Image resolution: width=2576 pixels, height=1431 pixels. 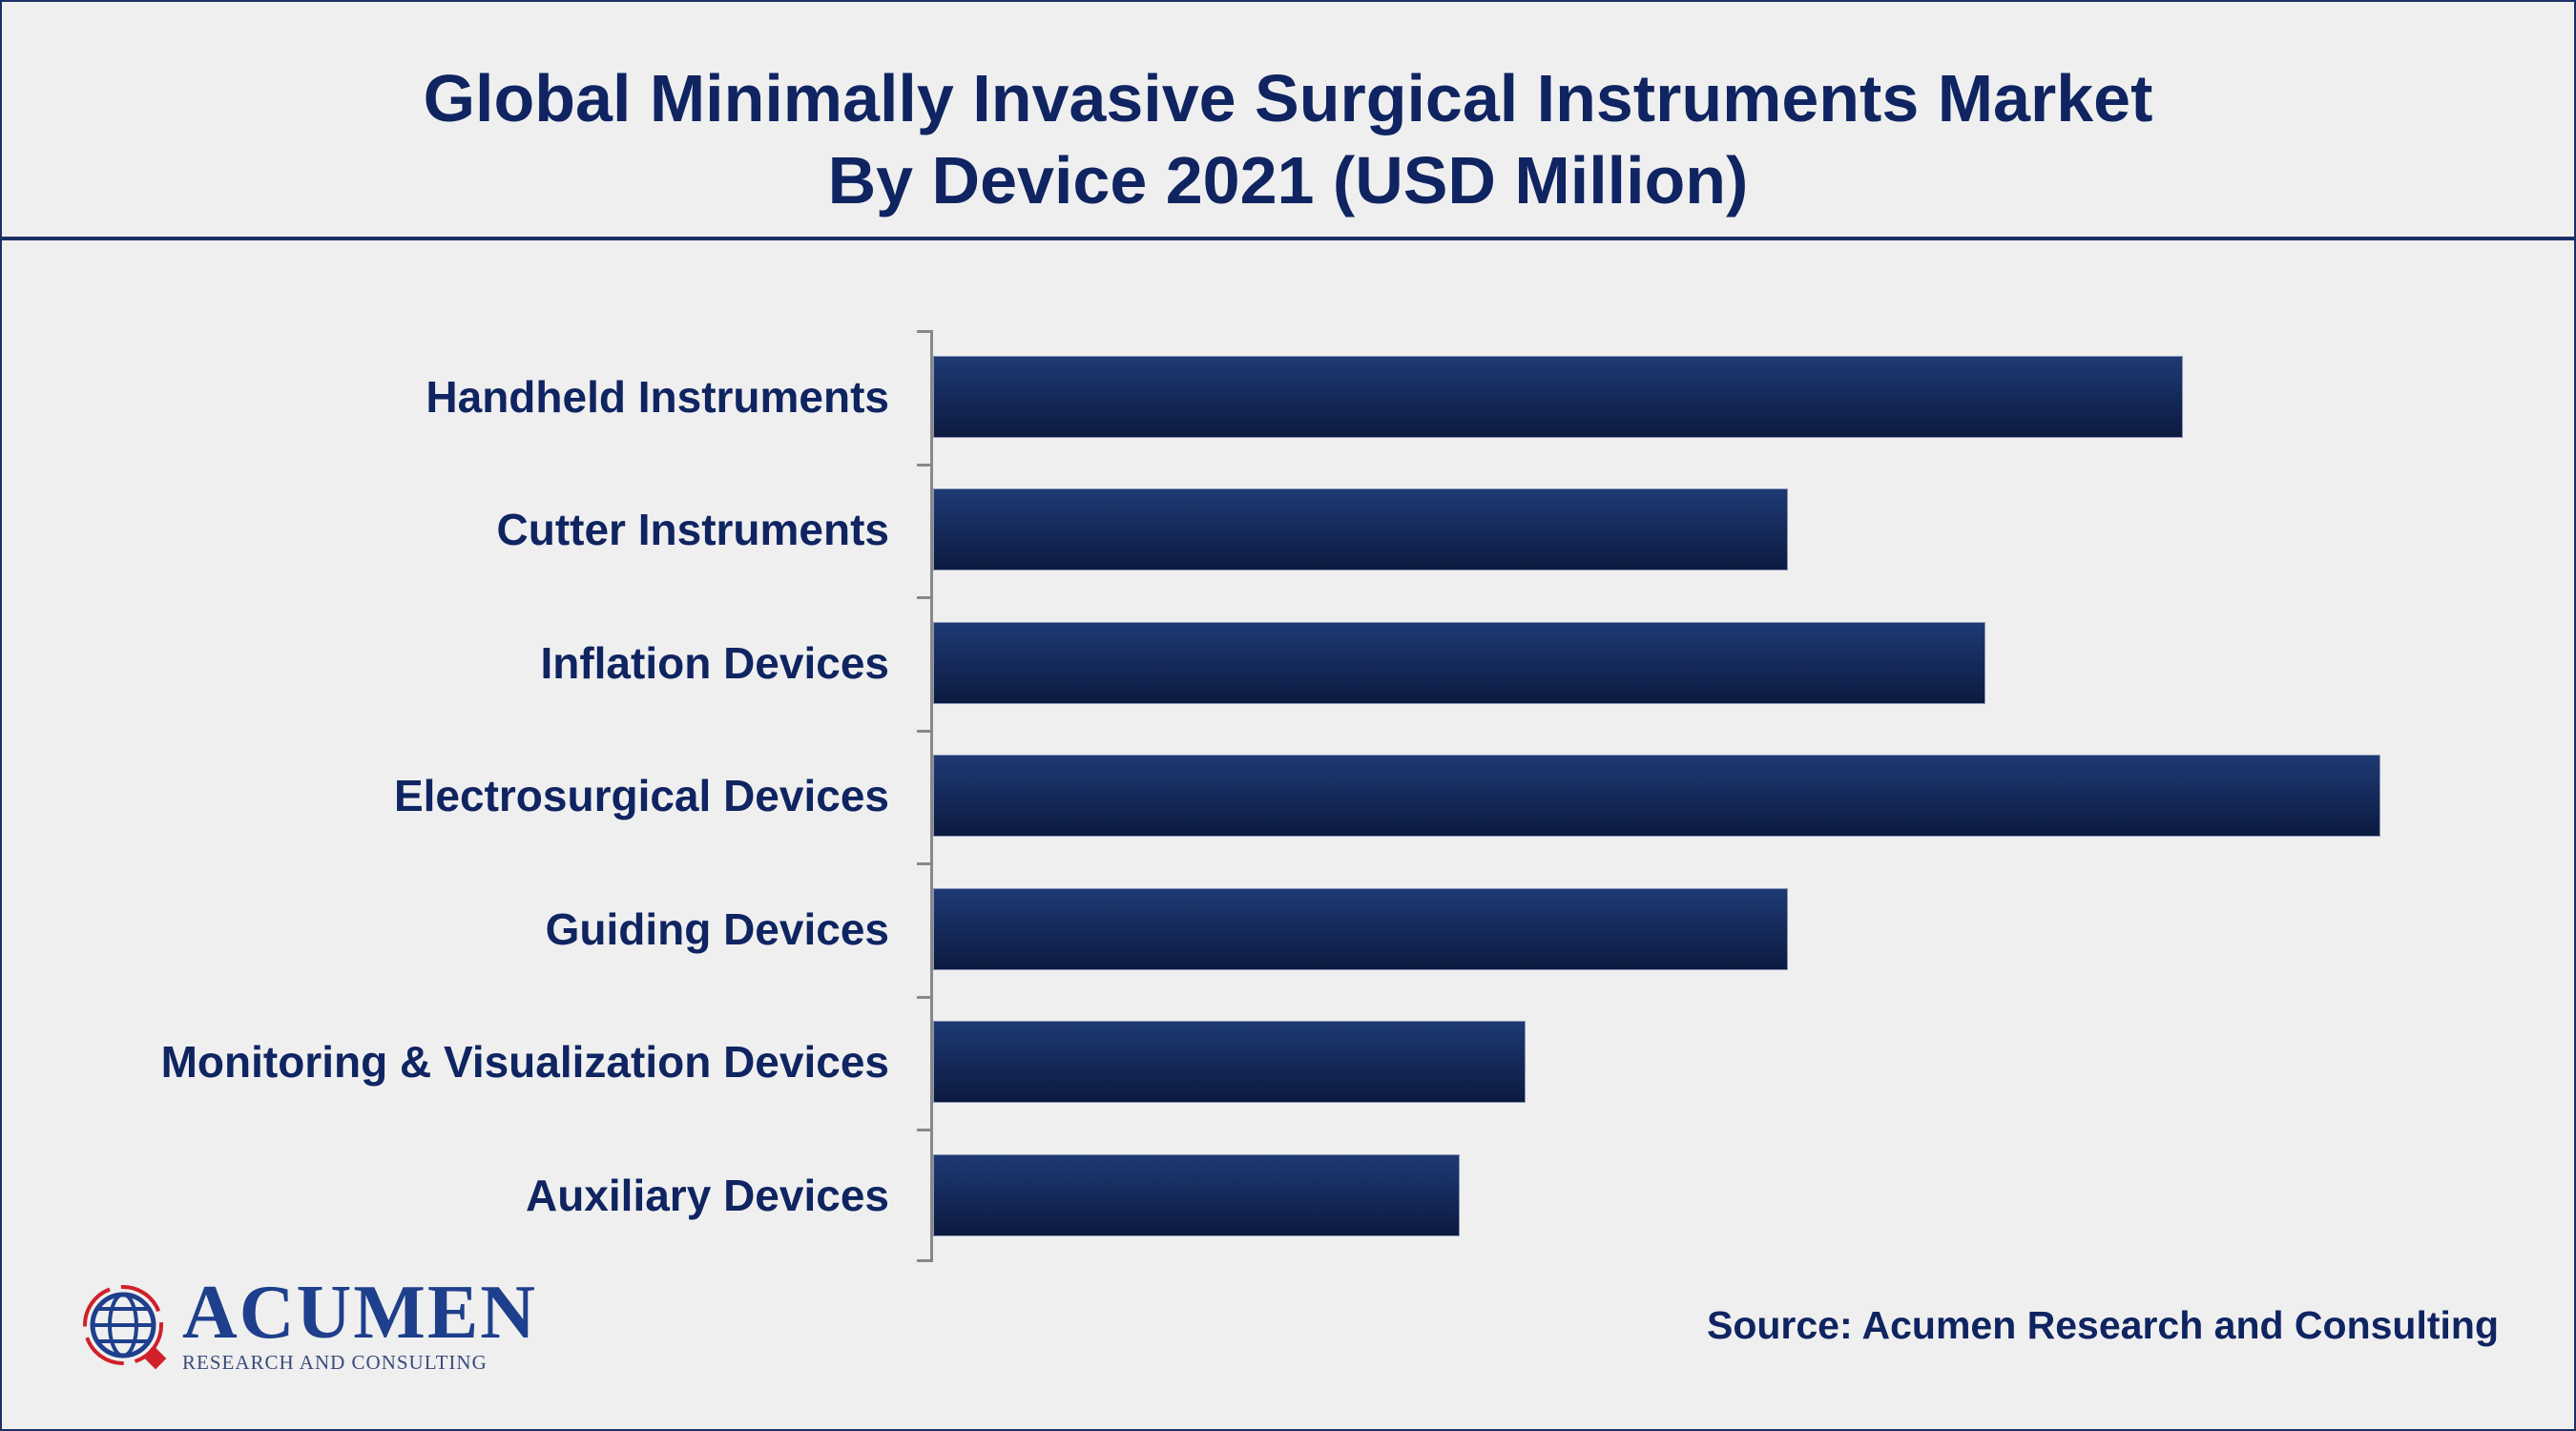 I want to click on category-label: Guiding Devices, so click(x=717, y=928).